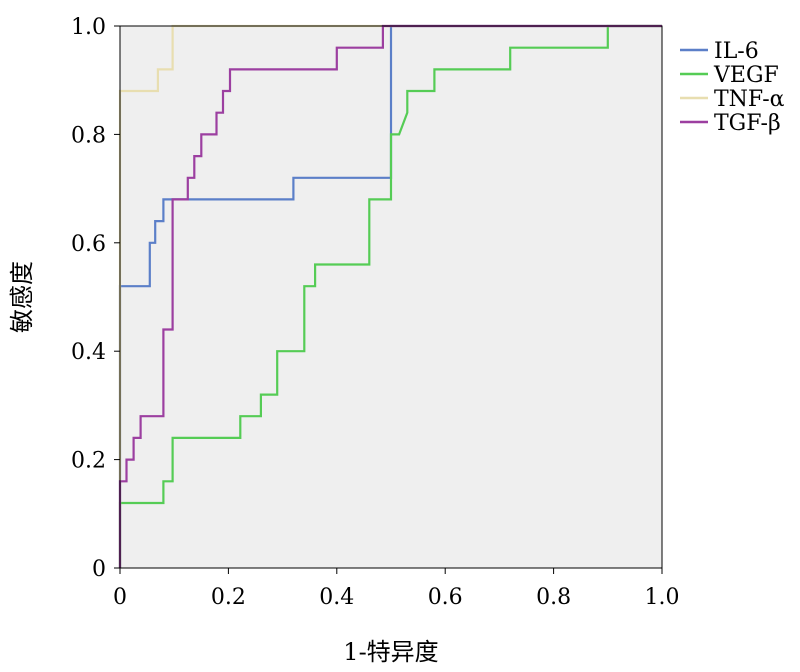 The width and height of the screenshot is (800, 672). Describe the element at coordinates (390, 652) in the screenshot. I see `x-axis-label: 1-特异度` at that location.